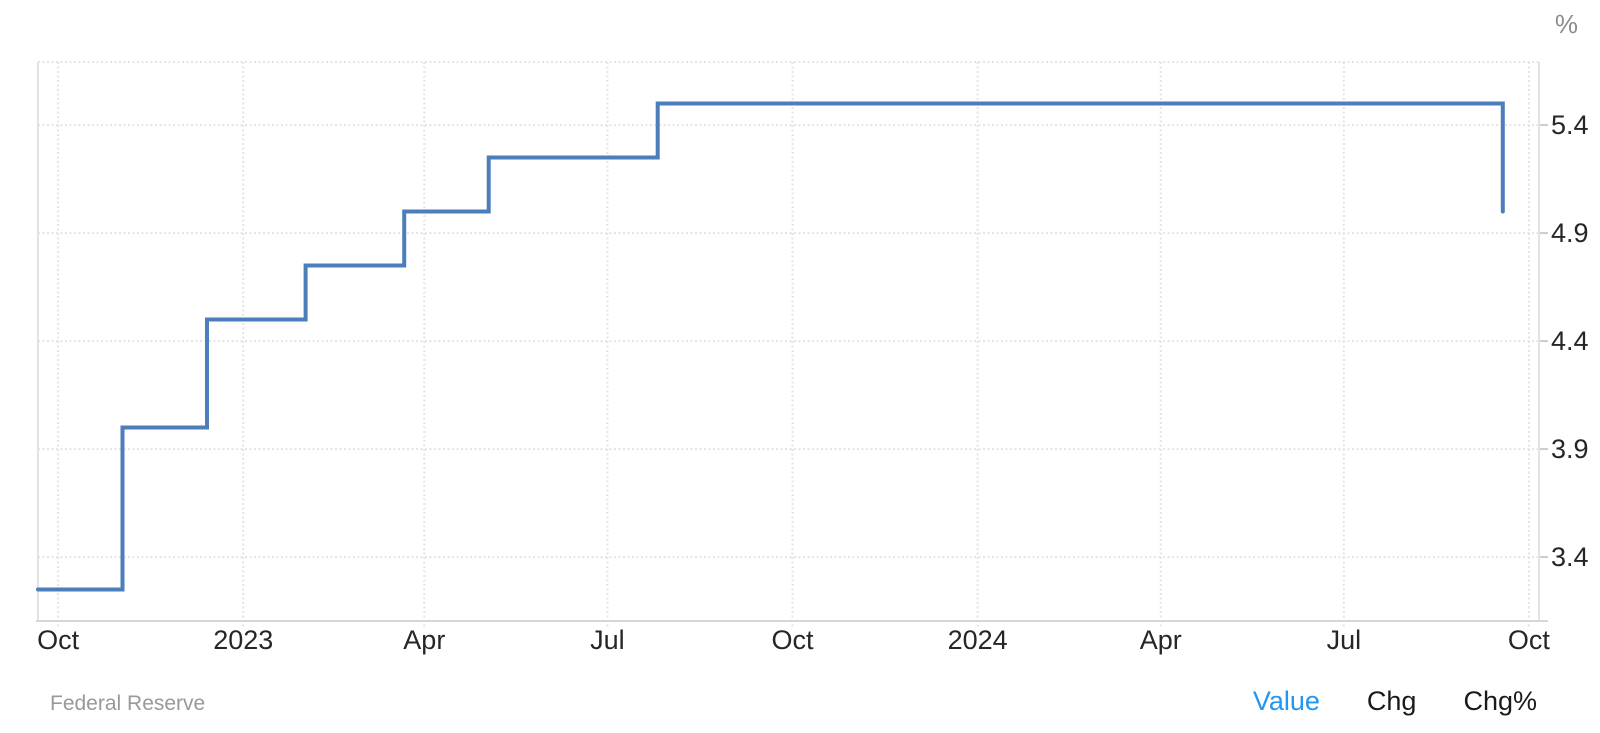  Describe the element at coordinates (1570, 341) in the screenshot. I see `y-axis-label: 4.4` at that location.